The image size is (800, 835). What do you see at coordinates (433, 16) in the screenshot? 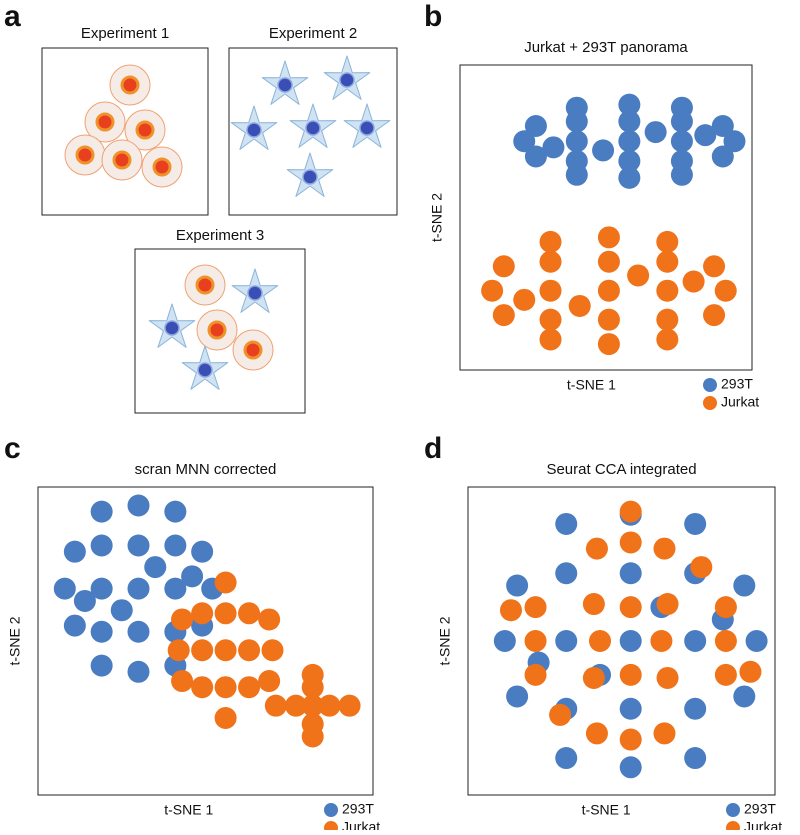
I see `panel-label: b` at bounding box center [433, 16].